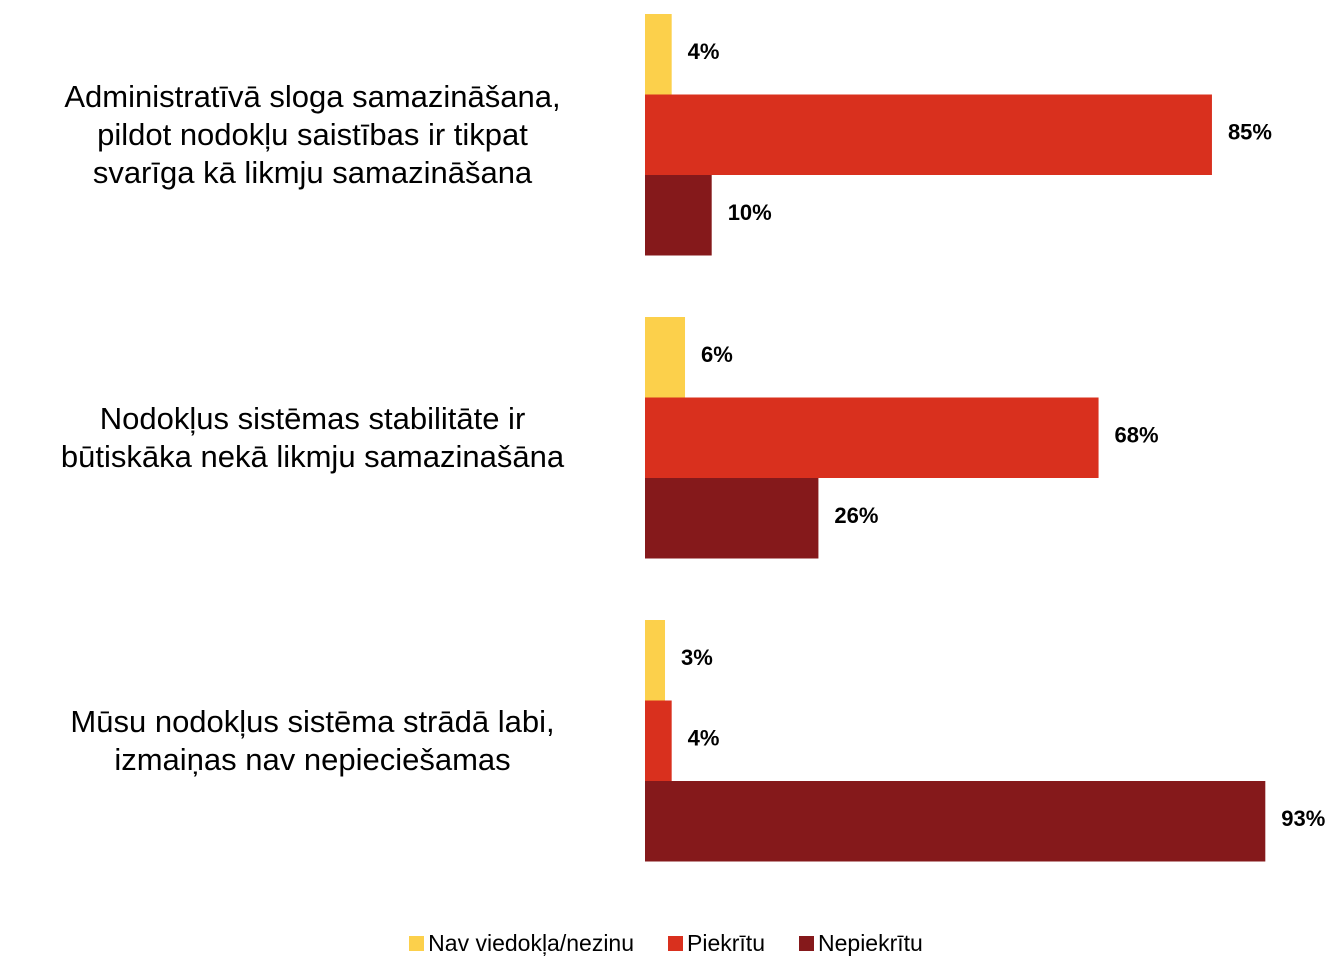 The height and width of the screenshot is (960, 1332). What do you see at coordinates (666, 943) in the screenshot?
I see `legend: Nav viedokļa/nezinu Piekrītu Nepiekrītu` at bounding box center [666, 943].